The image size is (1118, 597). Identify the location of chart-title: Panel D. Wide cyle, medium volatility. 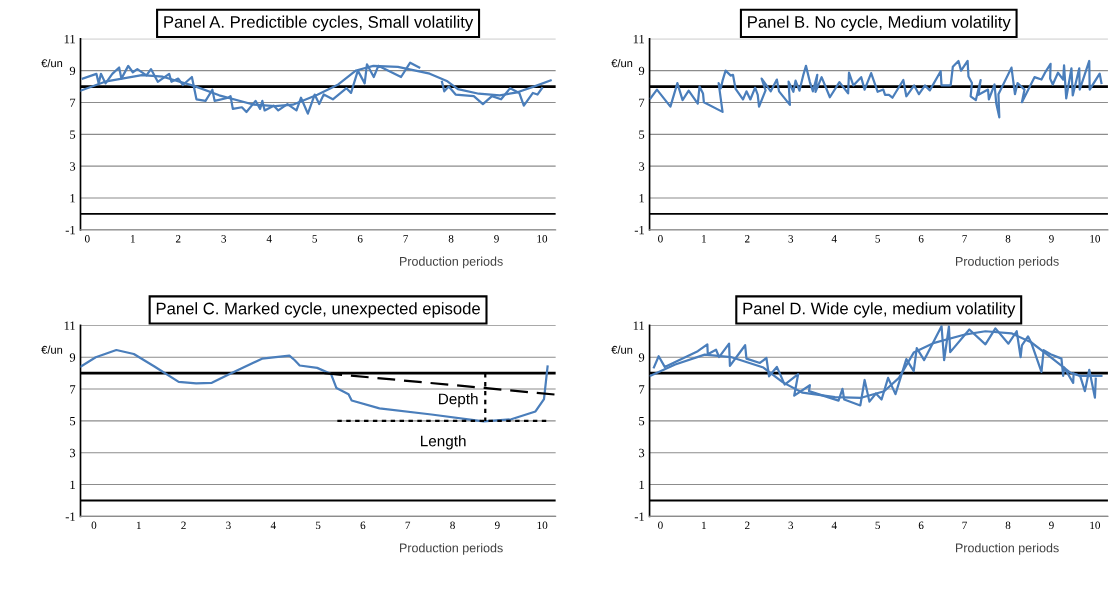
(879, 310).